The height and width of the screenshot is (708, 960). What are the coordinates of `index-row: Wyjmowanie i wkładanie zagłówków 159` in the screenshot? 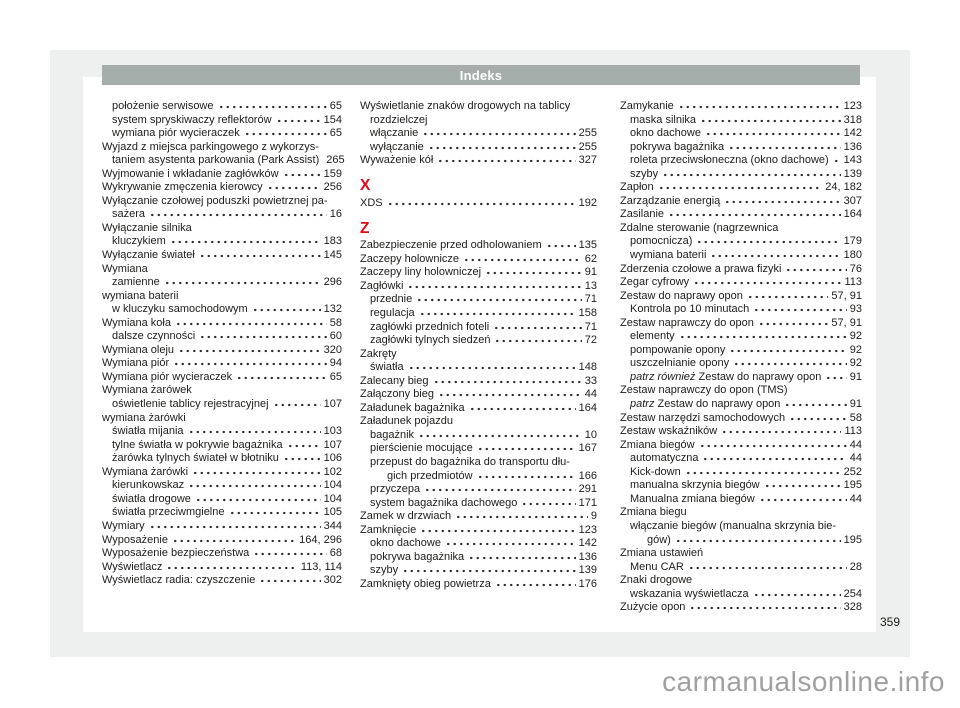 It's located at (222, 174).